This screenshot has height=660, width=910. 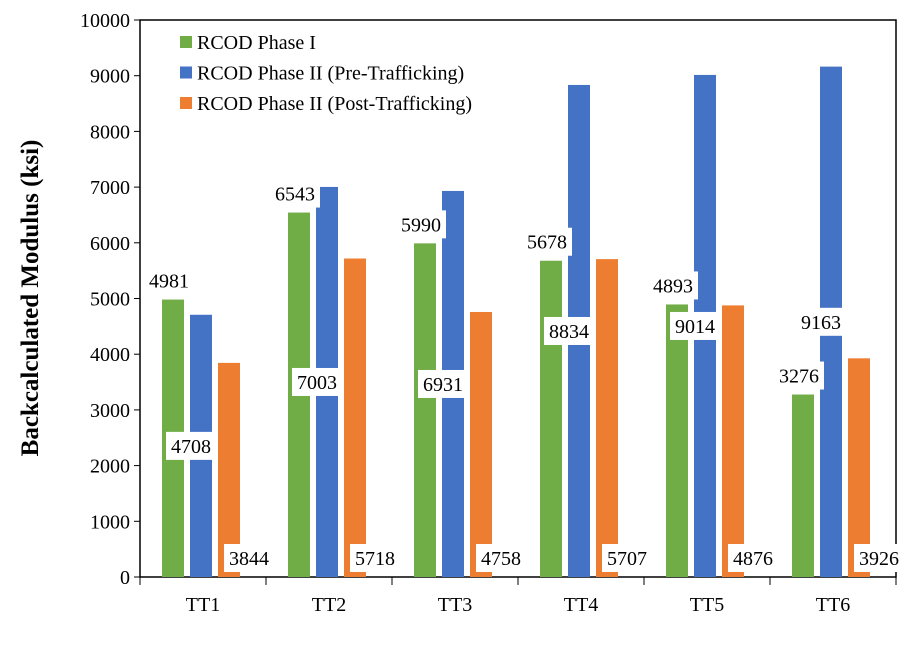 What do you see at coordinates (581, 605) in the screenshot?
I see `x-tick-label: TT4` at bounding box center [581, 605].